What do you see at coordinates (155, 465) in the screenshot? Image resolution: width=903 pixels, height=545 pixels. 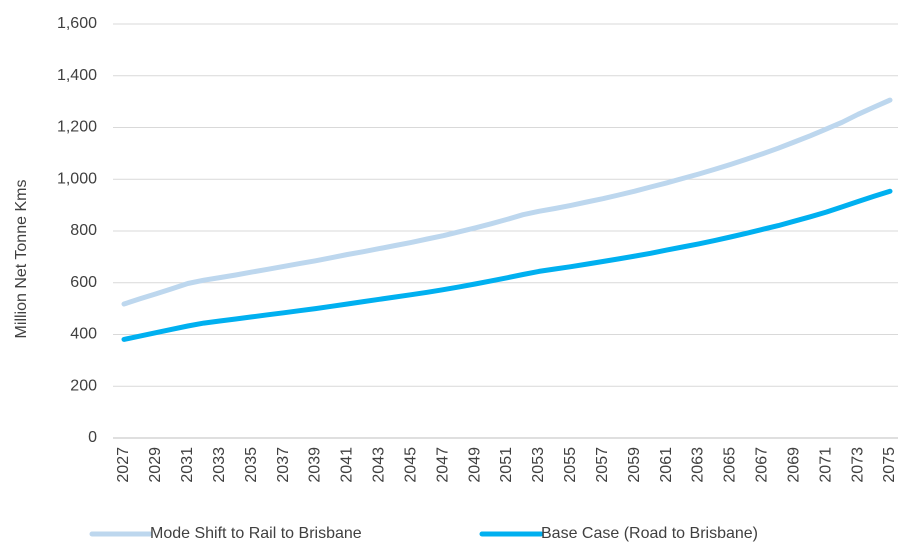 I see `x-tick-label: 2029` at bounding box center [155, 465].